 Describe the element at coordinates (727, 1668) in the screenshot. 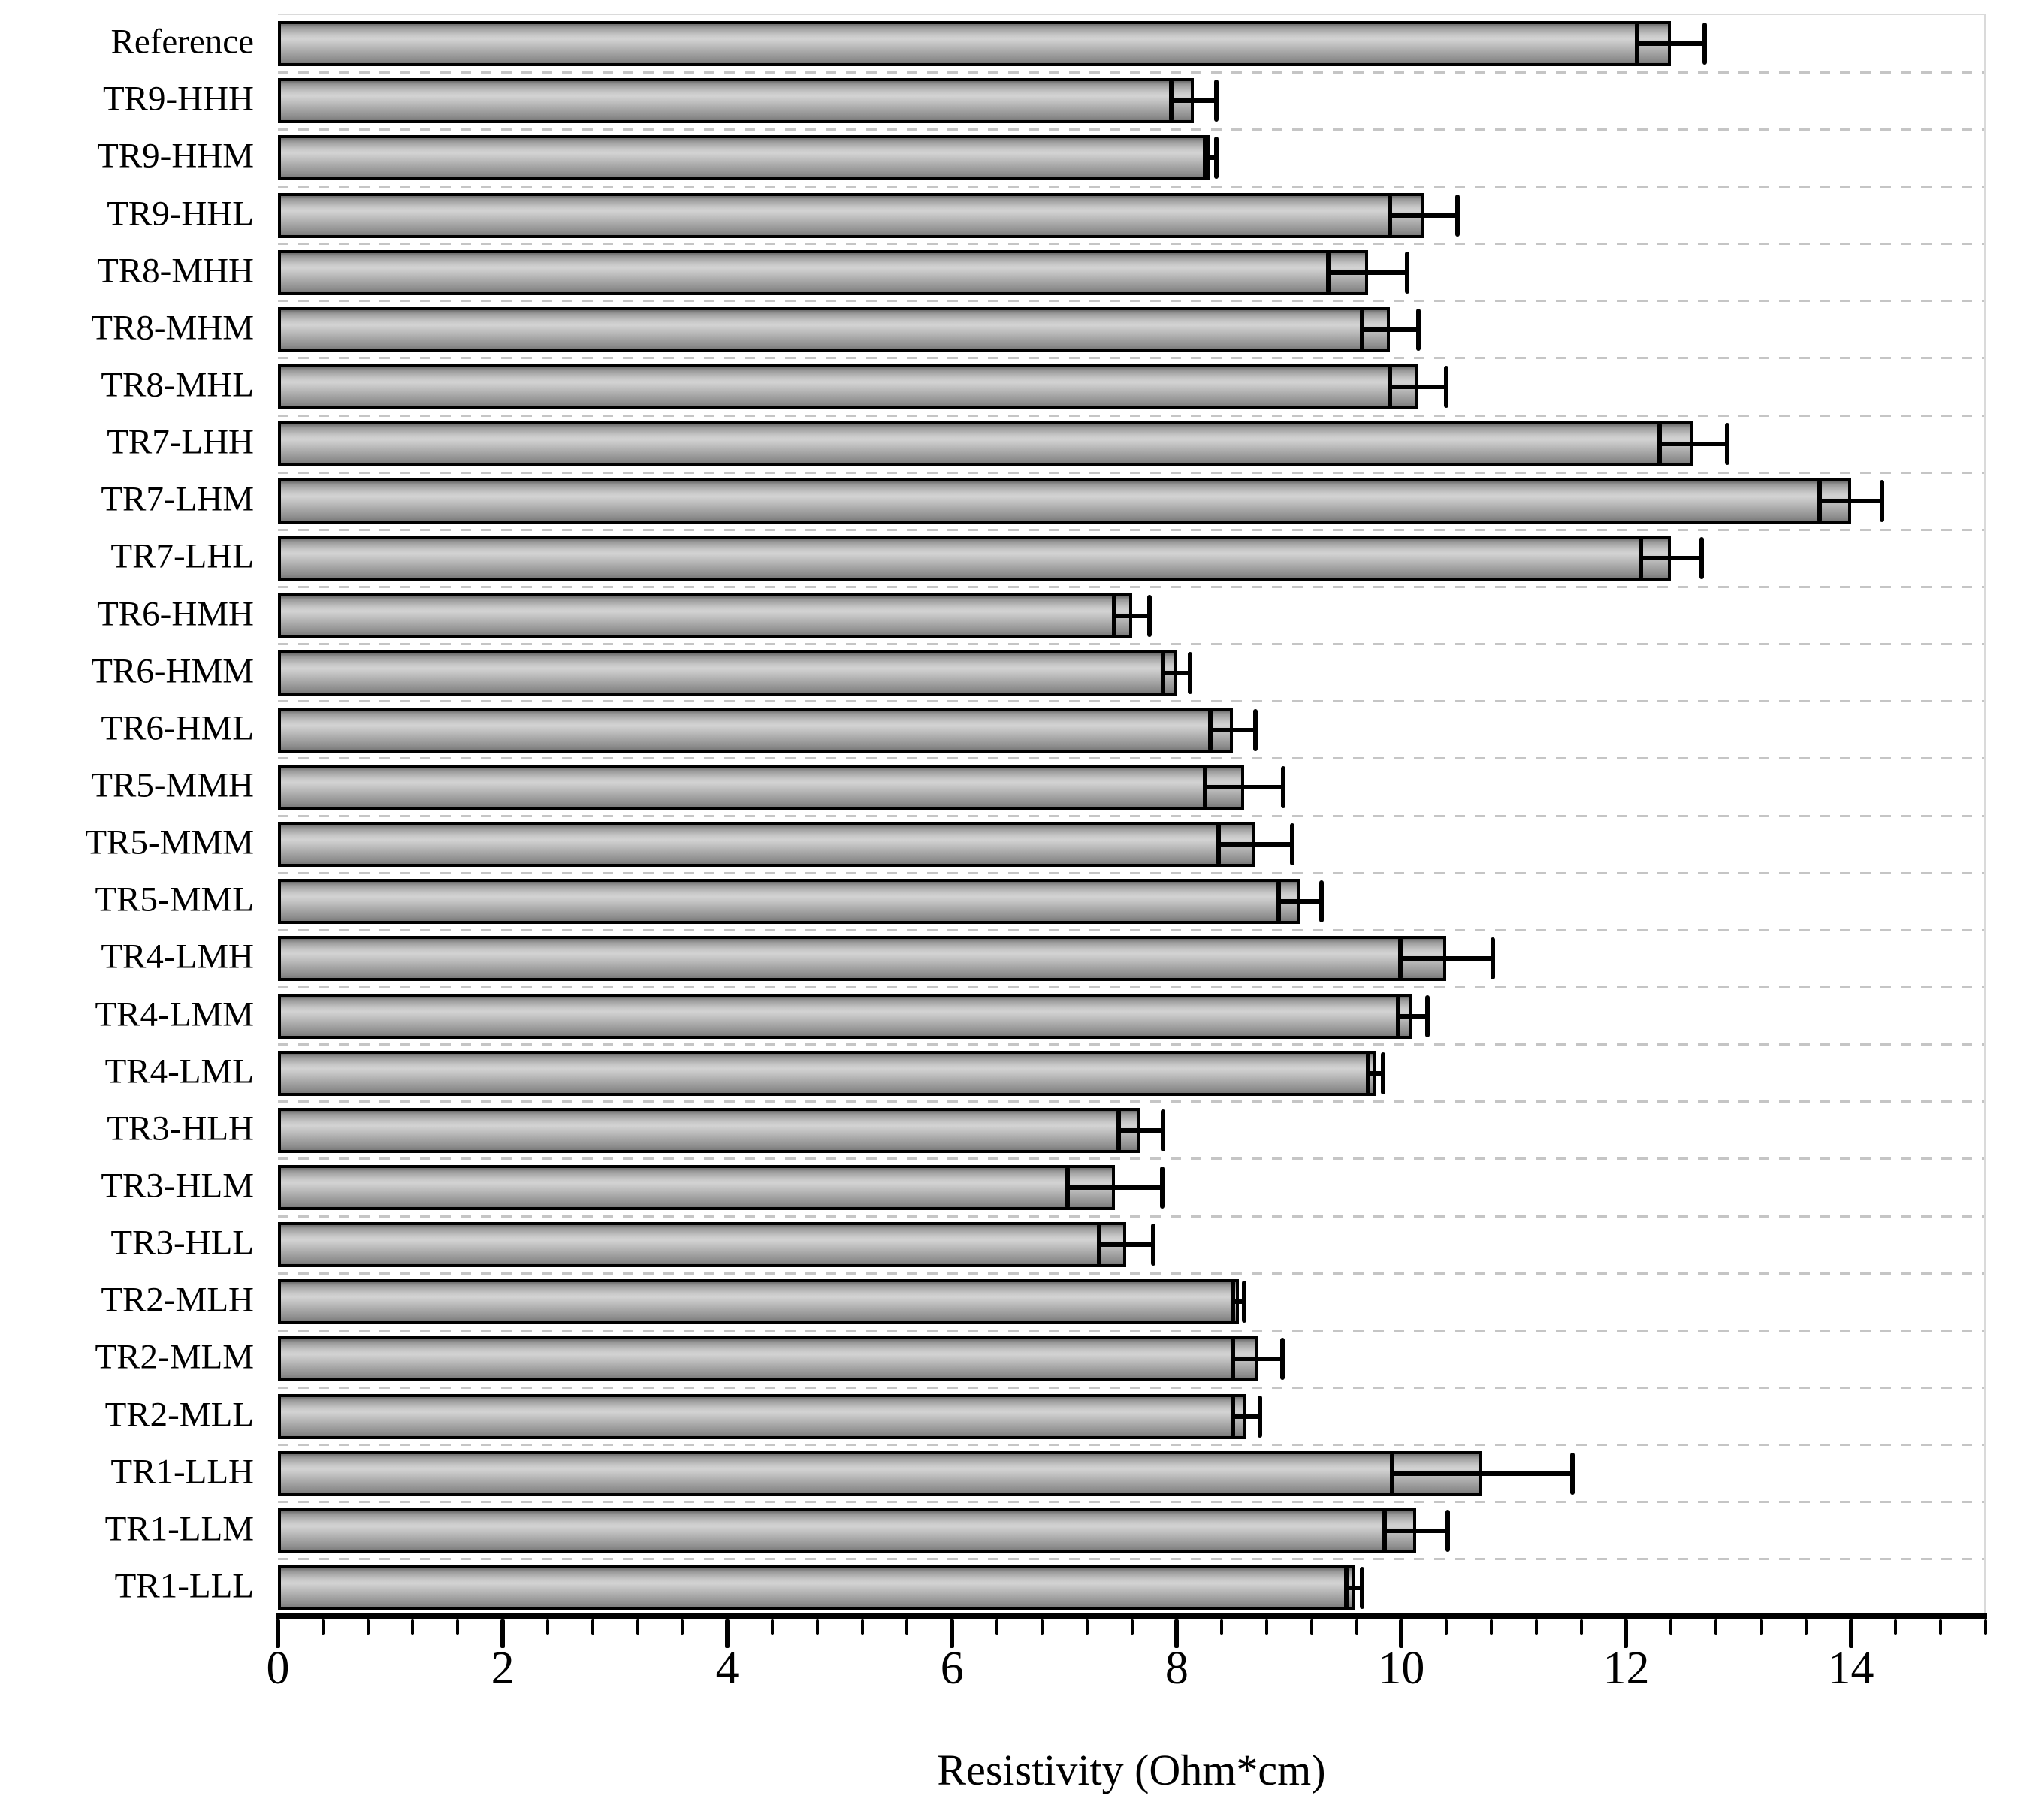

I see `x-tick-label: 4` at that location.